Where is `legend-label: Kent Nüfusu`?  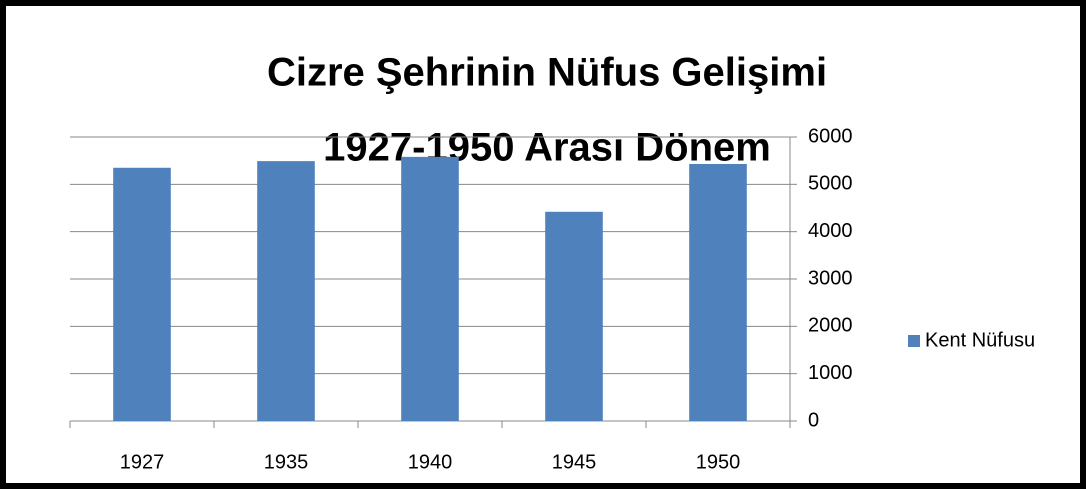
legend-label: Kent Nüfusu is located at coordinates (980, 340).